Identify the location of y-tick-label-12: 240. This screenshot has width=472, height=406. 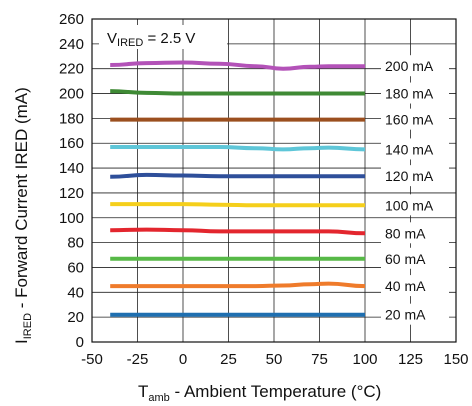
(71, 44).